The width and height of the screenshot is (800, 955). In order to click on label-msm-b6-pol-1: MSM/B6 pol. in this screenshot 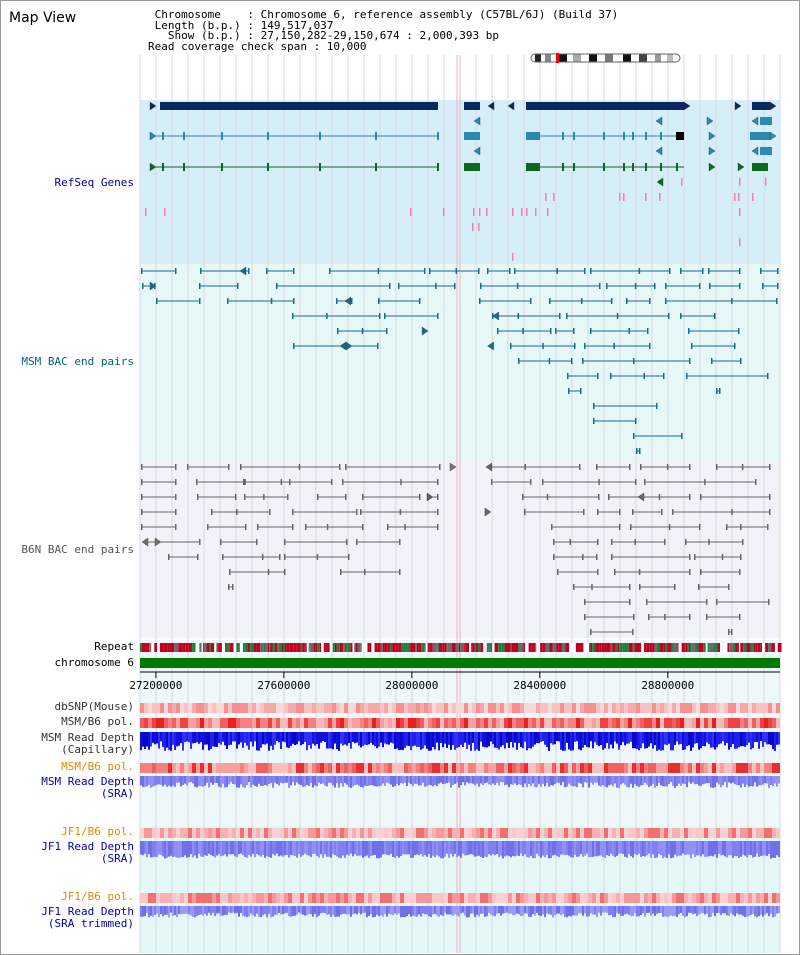, I will do `click(97, 721)`.